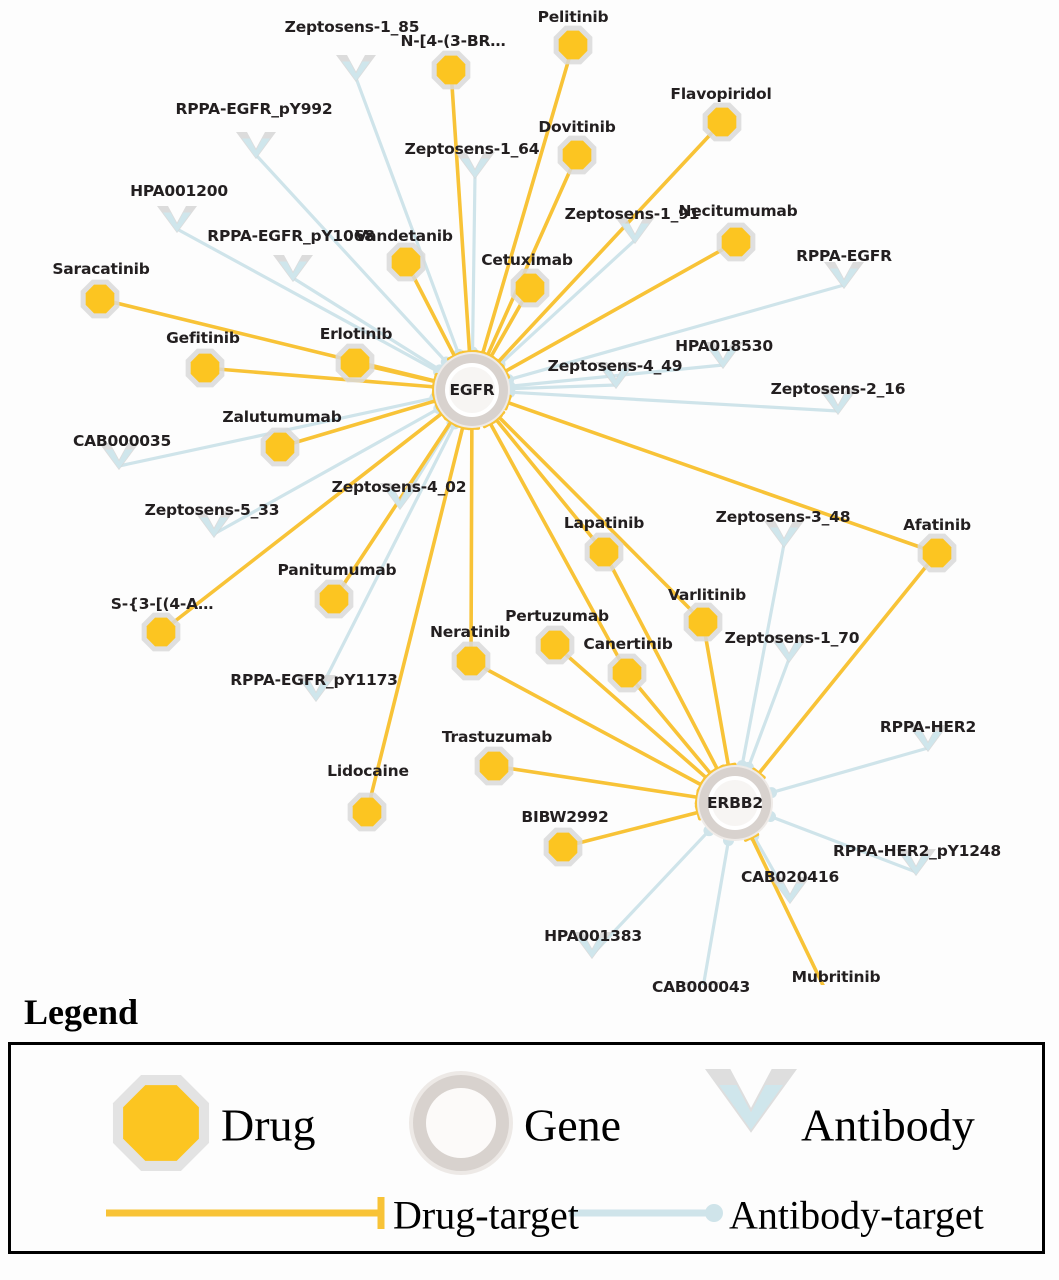 The width and height of the screenshot is (1059, 1280). I want to click on legend-chevron-icon, so click(751, 1101).